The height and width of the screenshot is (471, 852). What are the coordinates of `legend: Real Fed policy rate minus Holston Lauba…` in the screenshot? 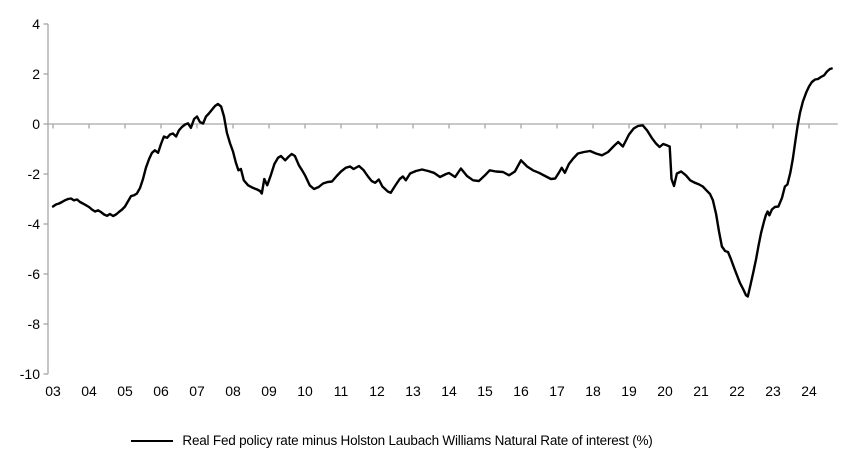 It's located at (409, 440).